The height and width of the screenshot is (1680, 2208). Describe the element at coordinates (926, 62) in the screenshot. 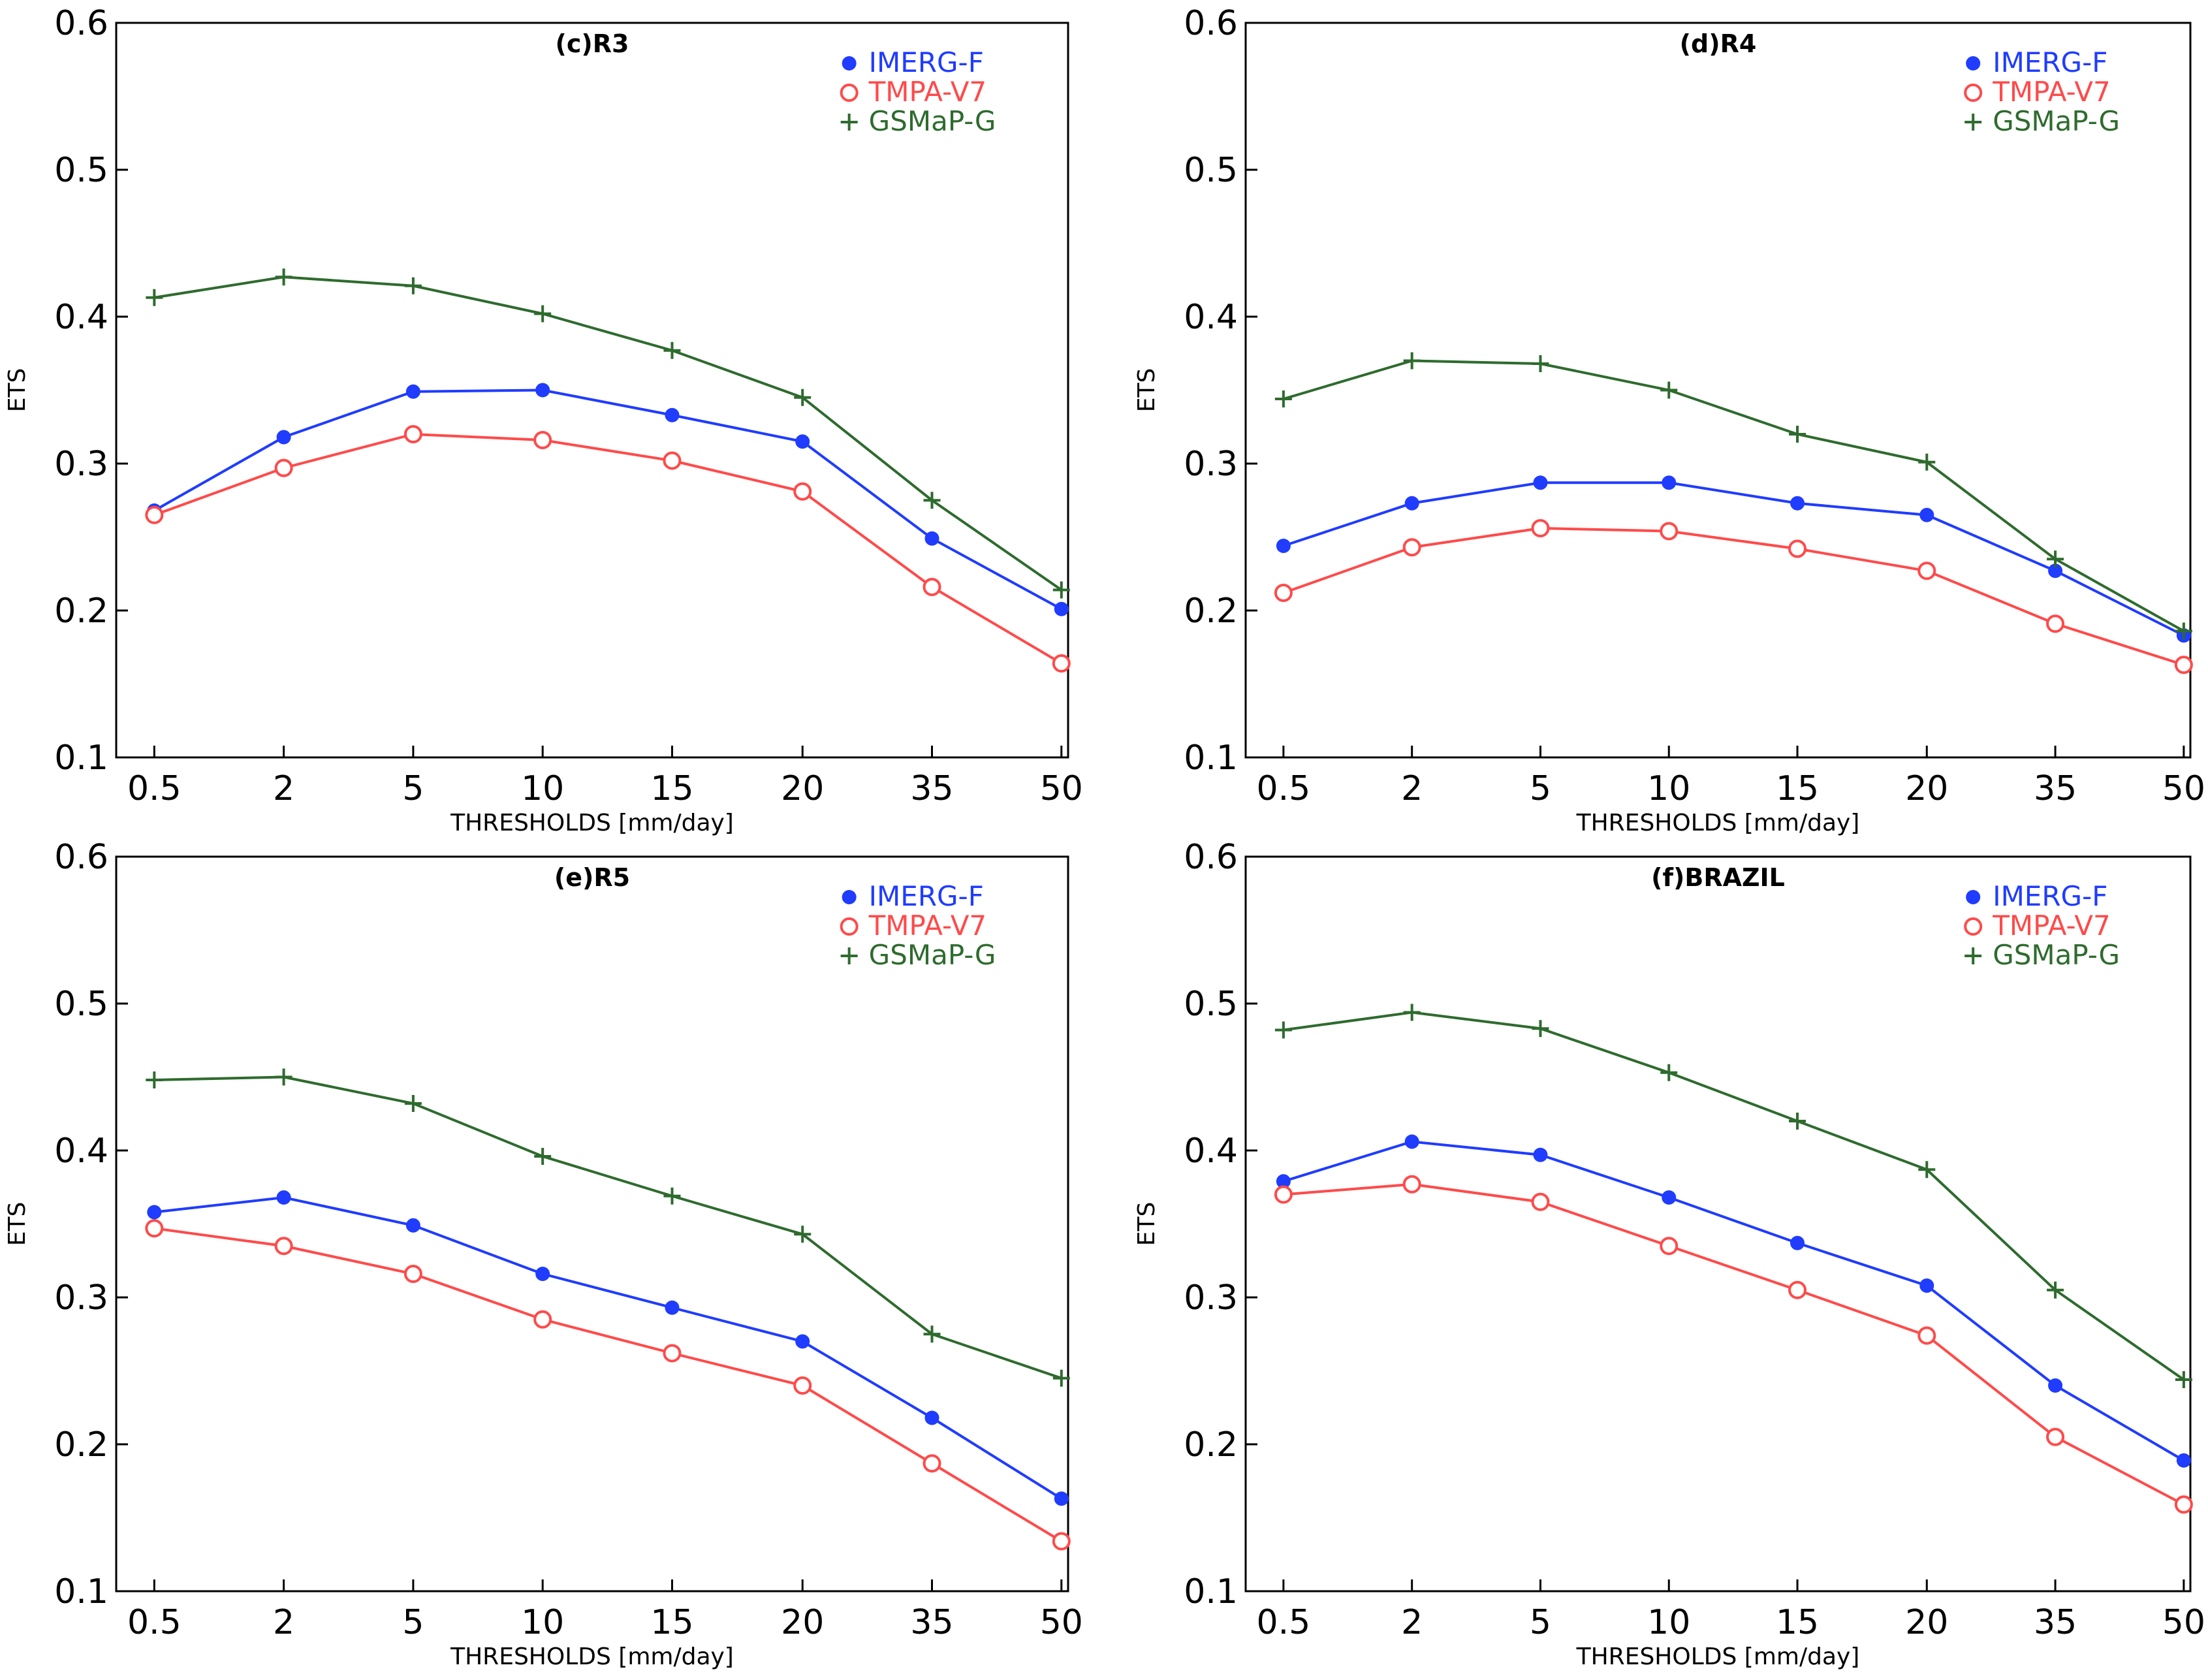

I see `legend-label: IMERG-F` at that location.